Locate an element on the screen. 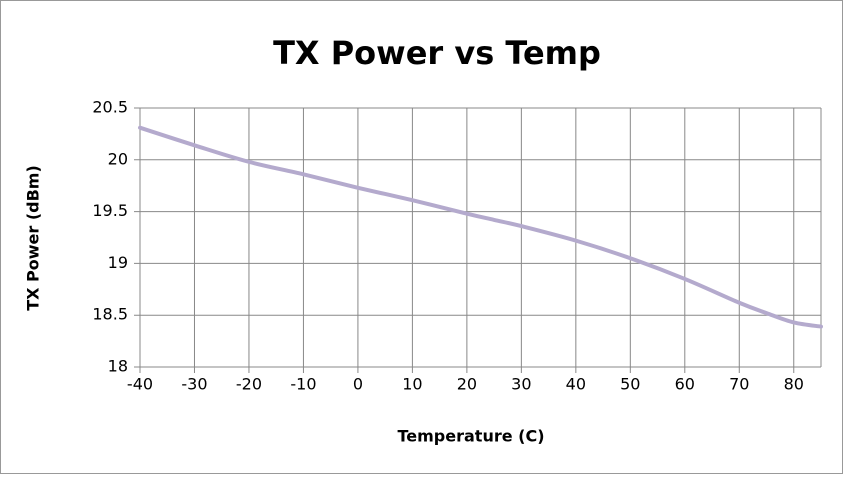  x-tick-label: 80 is located at coordinates (794, 384).